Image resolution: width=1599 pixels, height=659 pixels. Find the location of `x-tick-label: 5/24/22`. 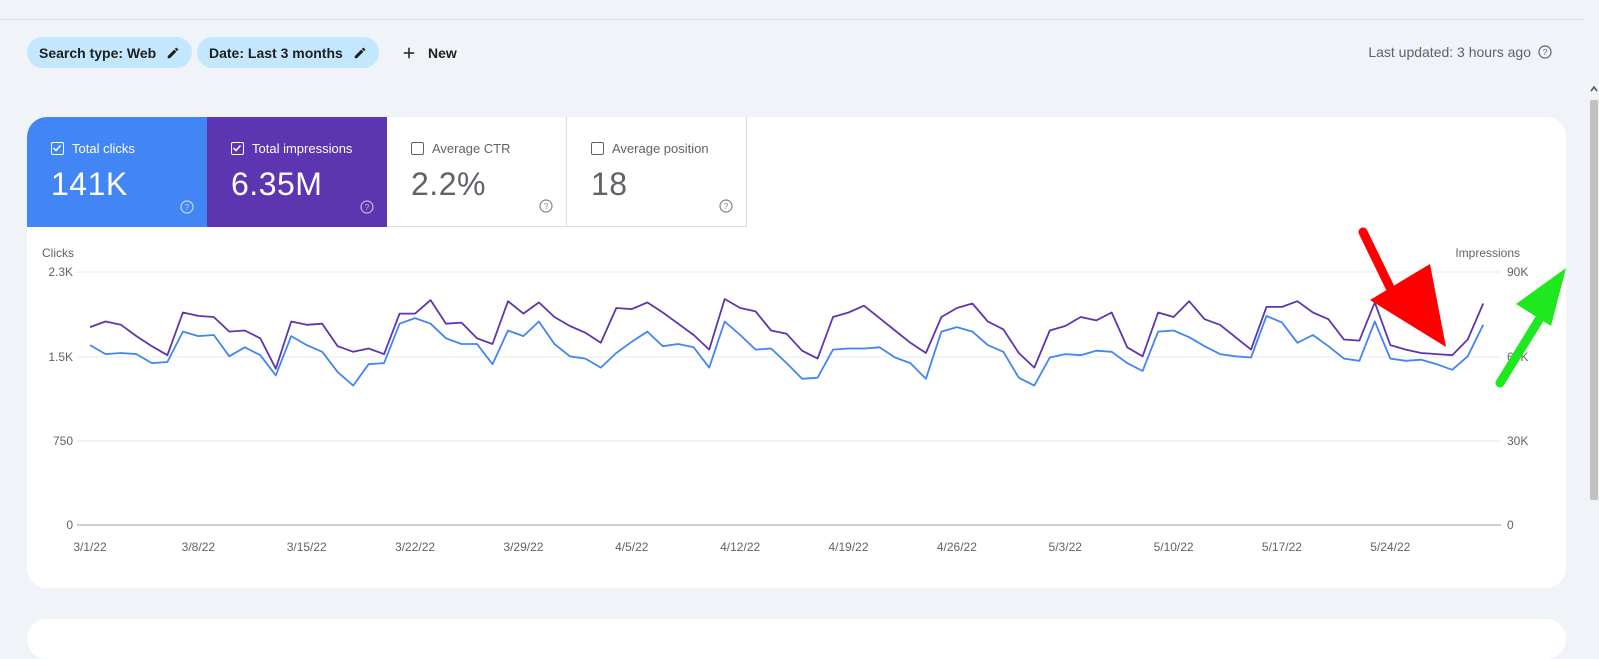

x-tick-label: 5/24/22 is located at coordinates (1390, 547).